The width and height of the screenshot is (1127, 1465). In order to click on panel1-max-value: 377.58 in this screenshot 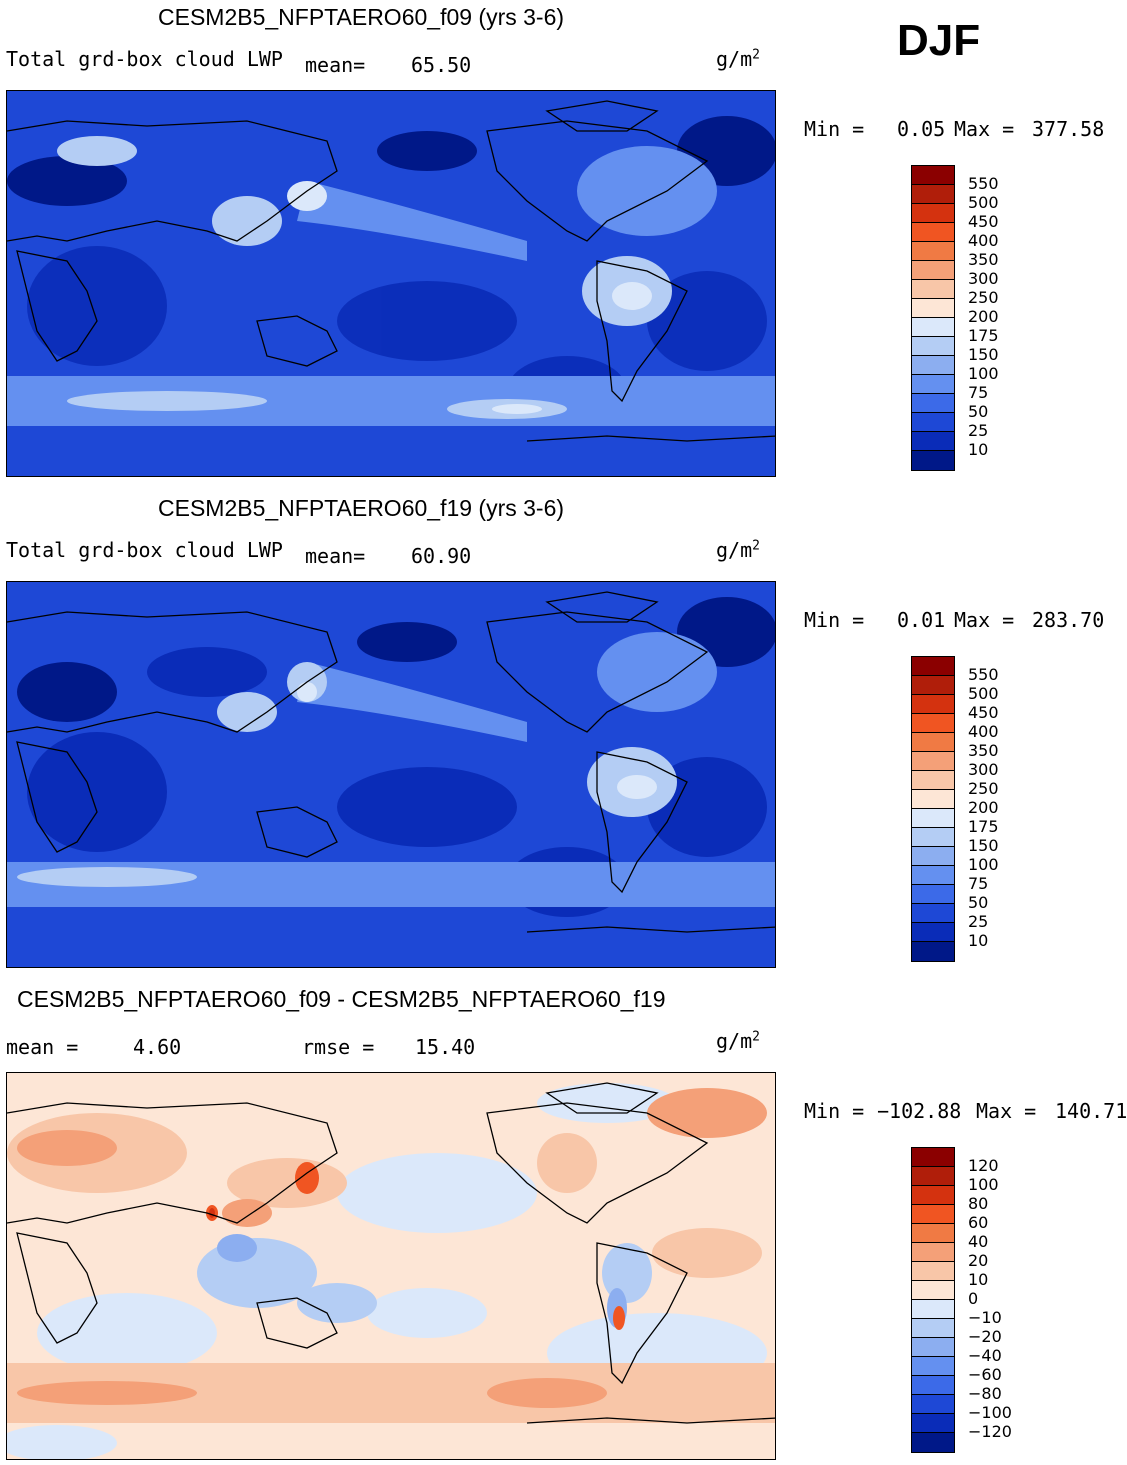, I will do `click(1068, 129)`.